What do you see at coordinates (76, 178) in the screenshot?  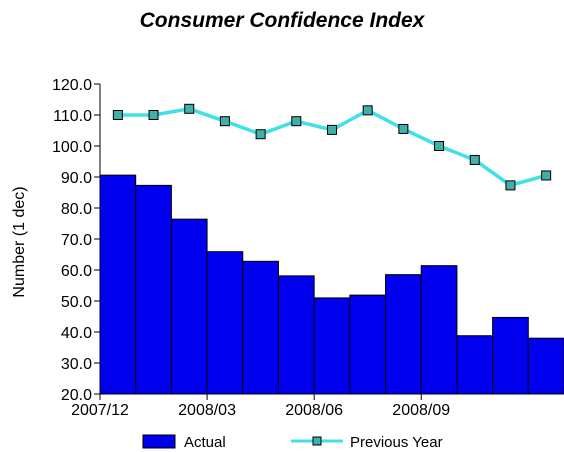 I see `y-tick-label: 90.0` at bounding box center [76, 178].